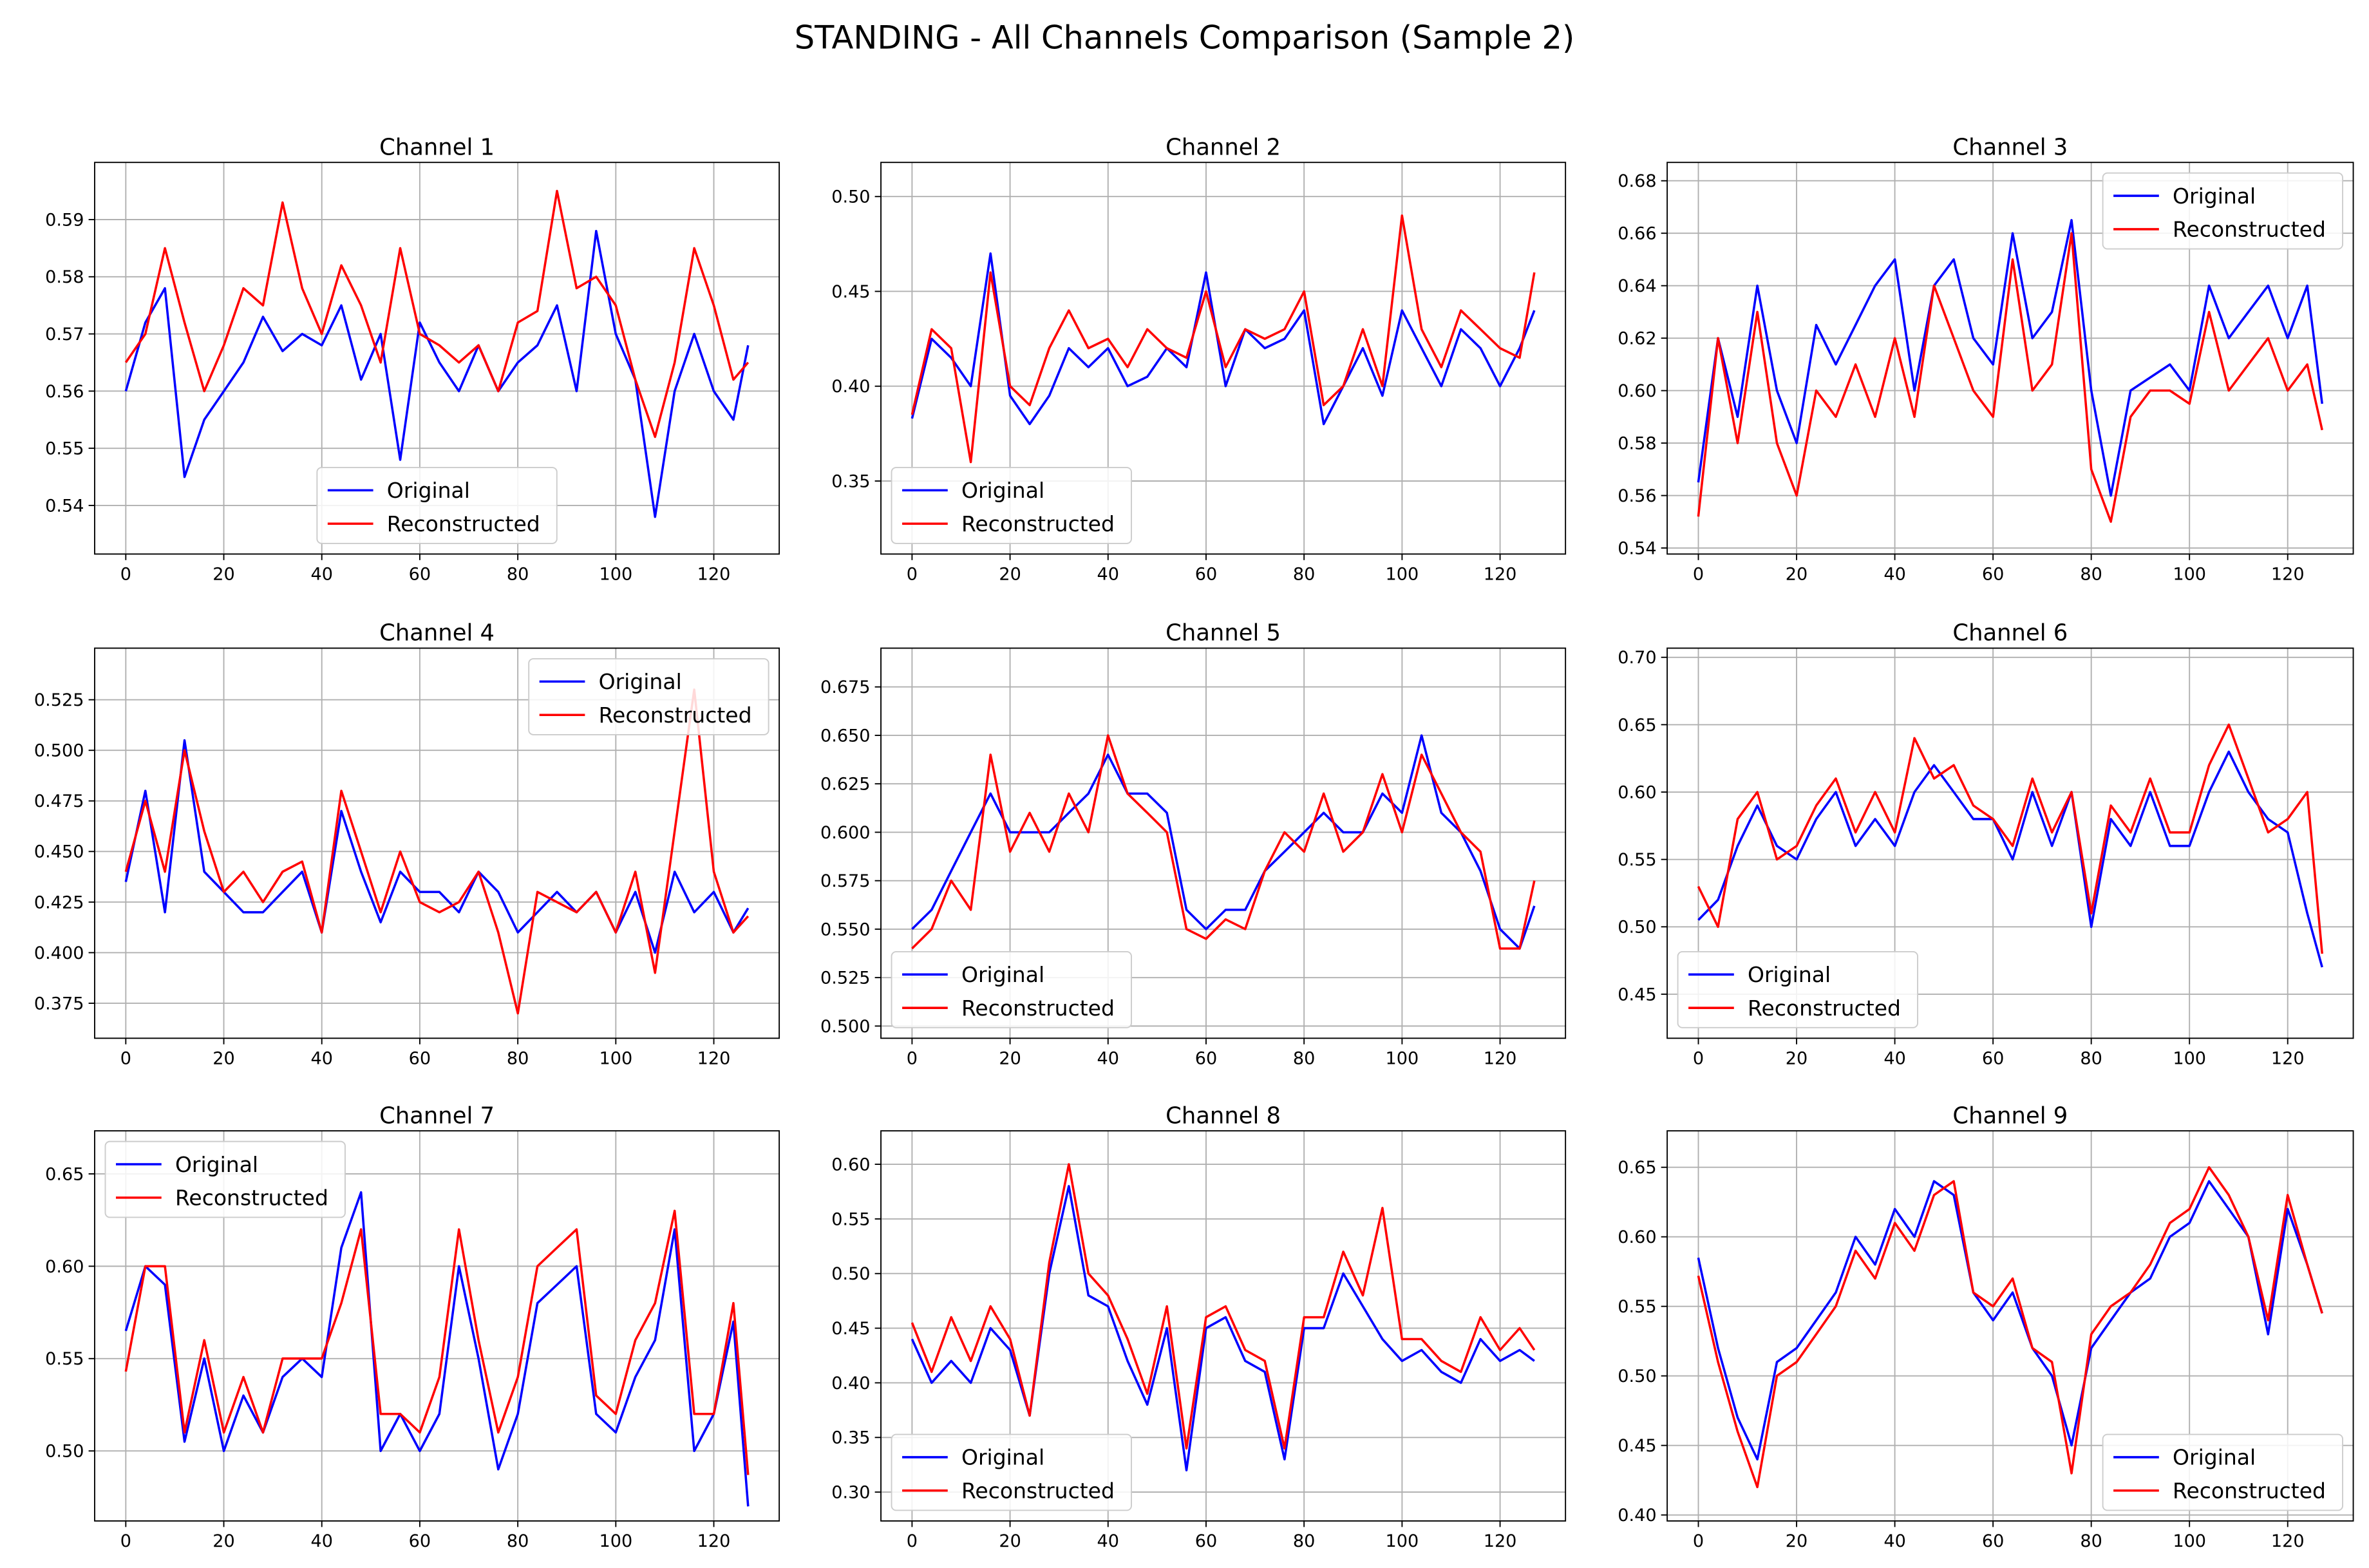  What do you see at coordinates (2010, 147) in the screenshot?
I see `subplot-title: Channel 3` at bounding box center [2010, 147].